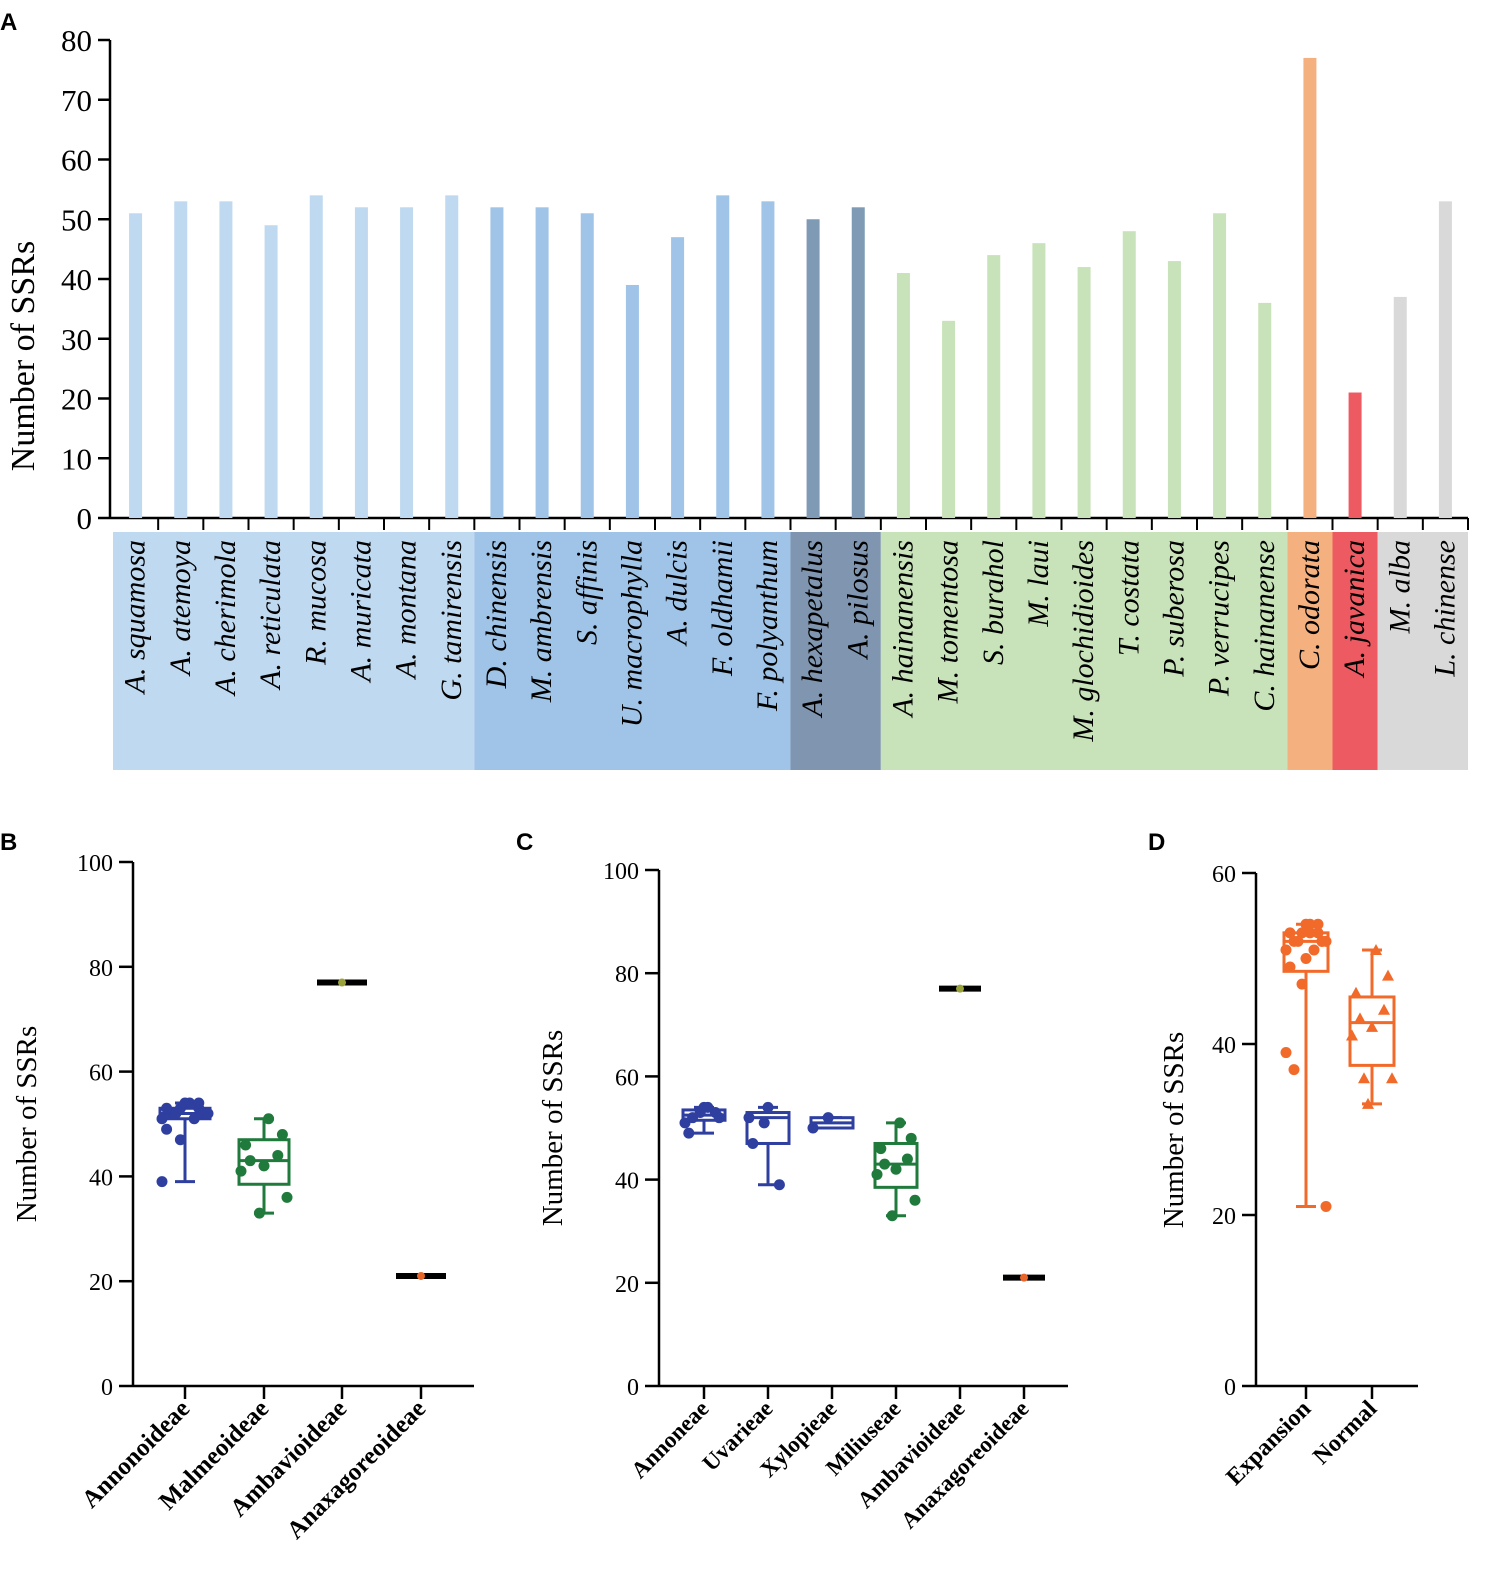  I want to click on y-tick-label-50: 50, so click(76, 219).